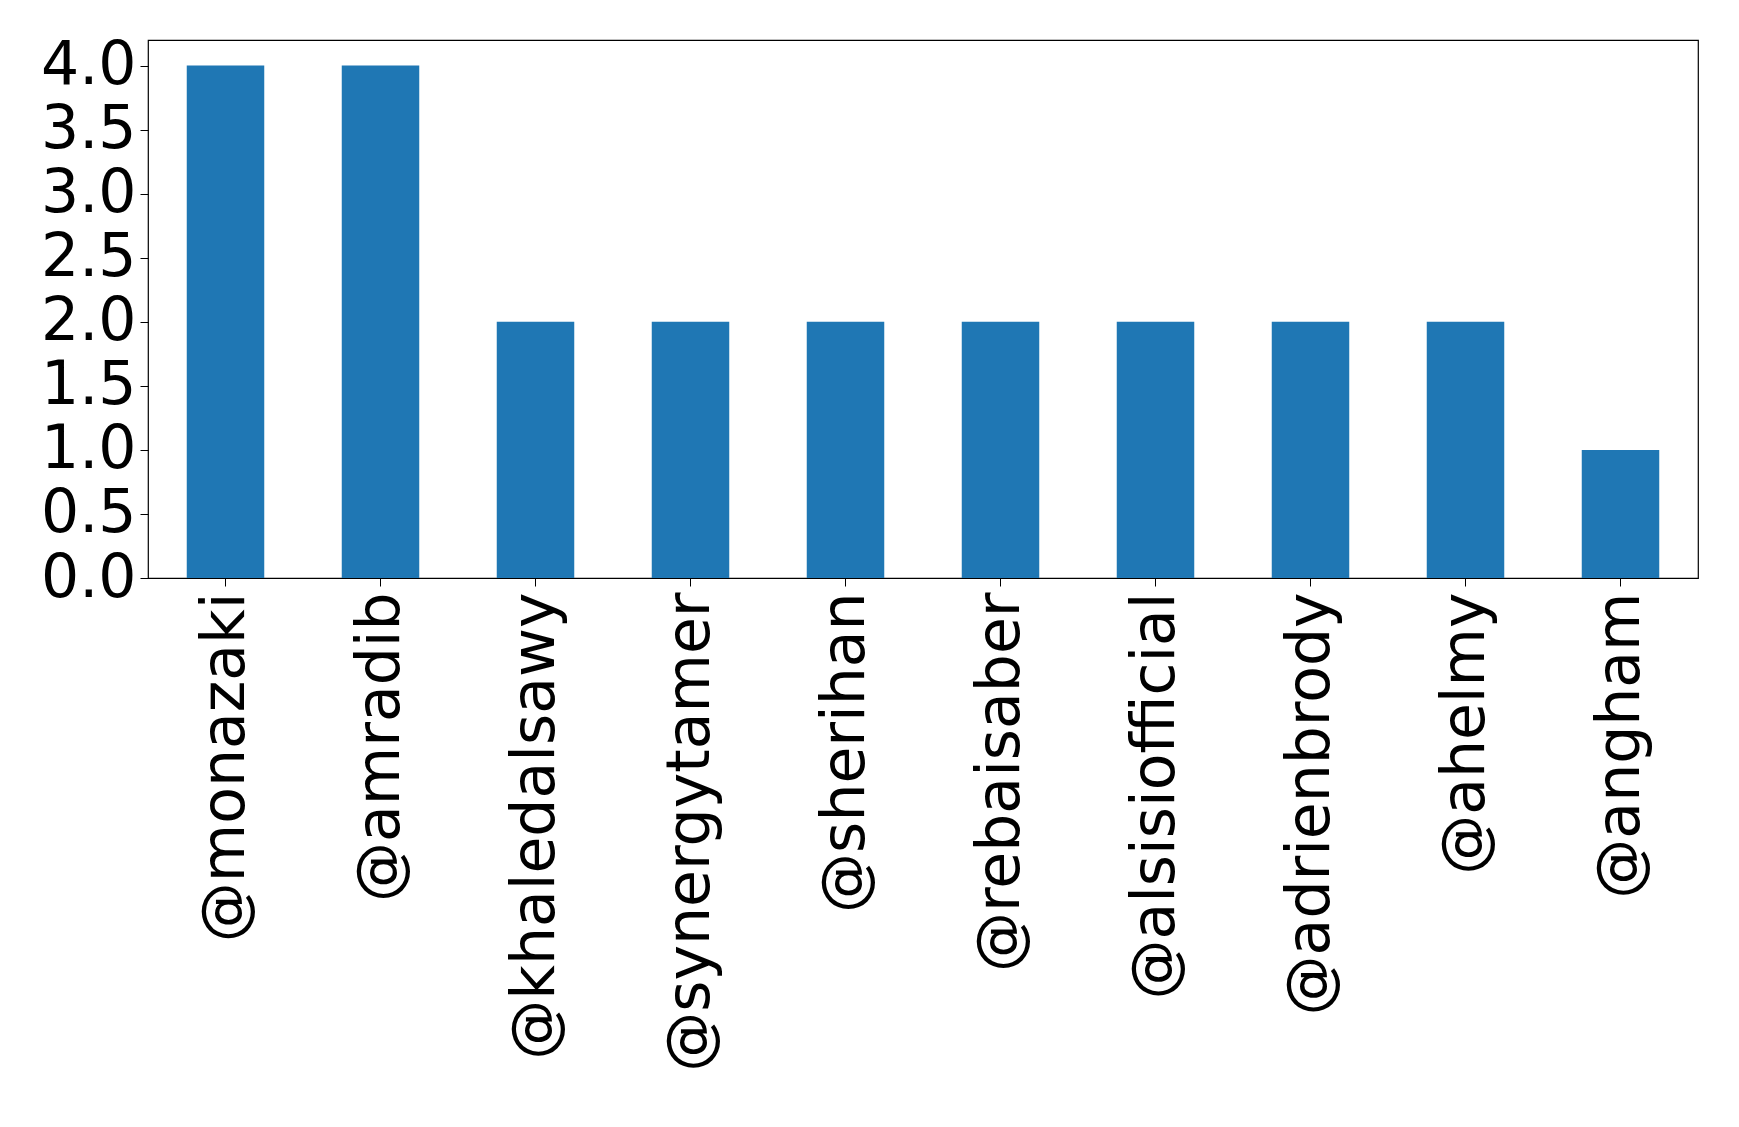  Describe the element at coordinates (377, 747) in the screenshot. I see `x-tick-label: @amradib` at that location.